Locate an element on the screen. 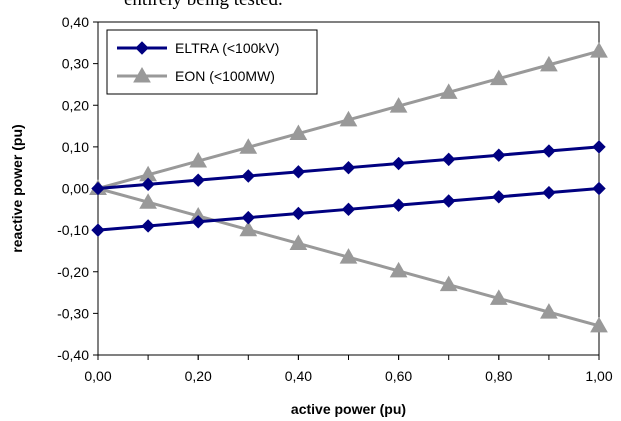  y-tick-label: 0,30 is located at coordinates (75, 64).